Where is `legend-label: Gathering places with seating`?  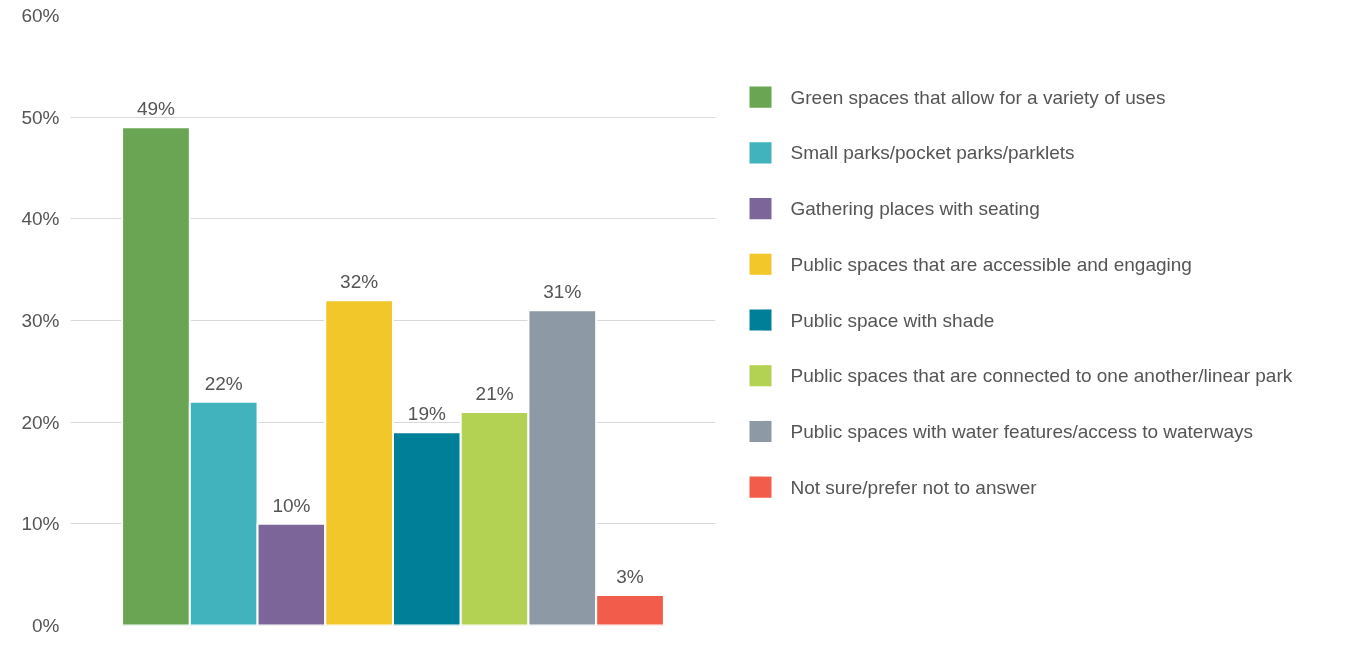
legend-label: Gathering places with seating is located at coordinates (915, 209).